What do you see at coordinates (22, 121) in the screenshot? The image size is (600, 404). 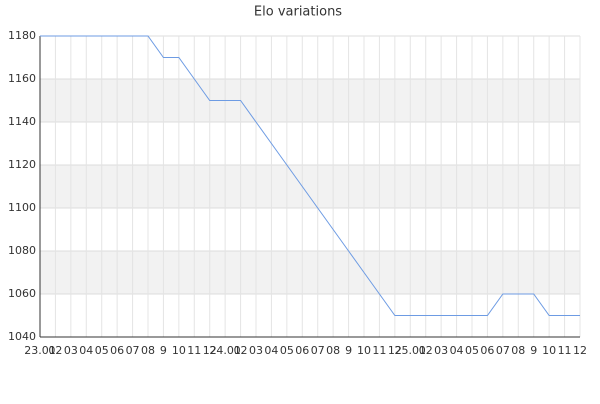 I see `y-tick-label: 1140` at bounding box center [22, 121].